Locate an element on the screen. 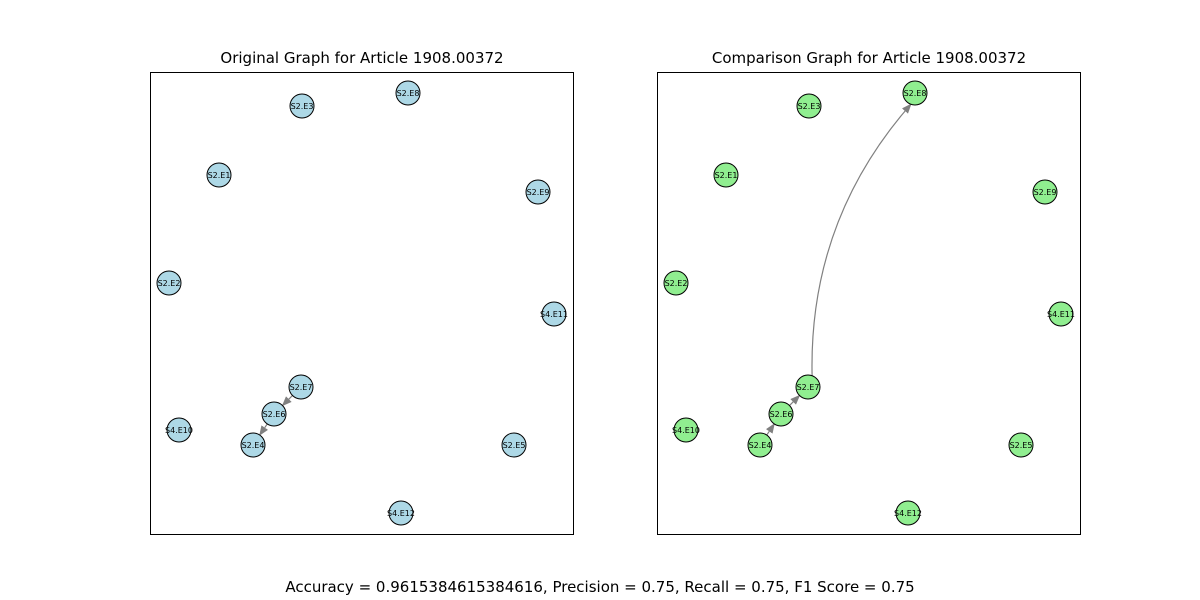 This screenshot has height=600, width=1200. right-node-s2-e1 is located at coordinates (726, 175).